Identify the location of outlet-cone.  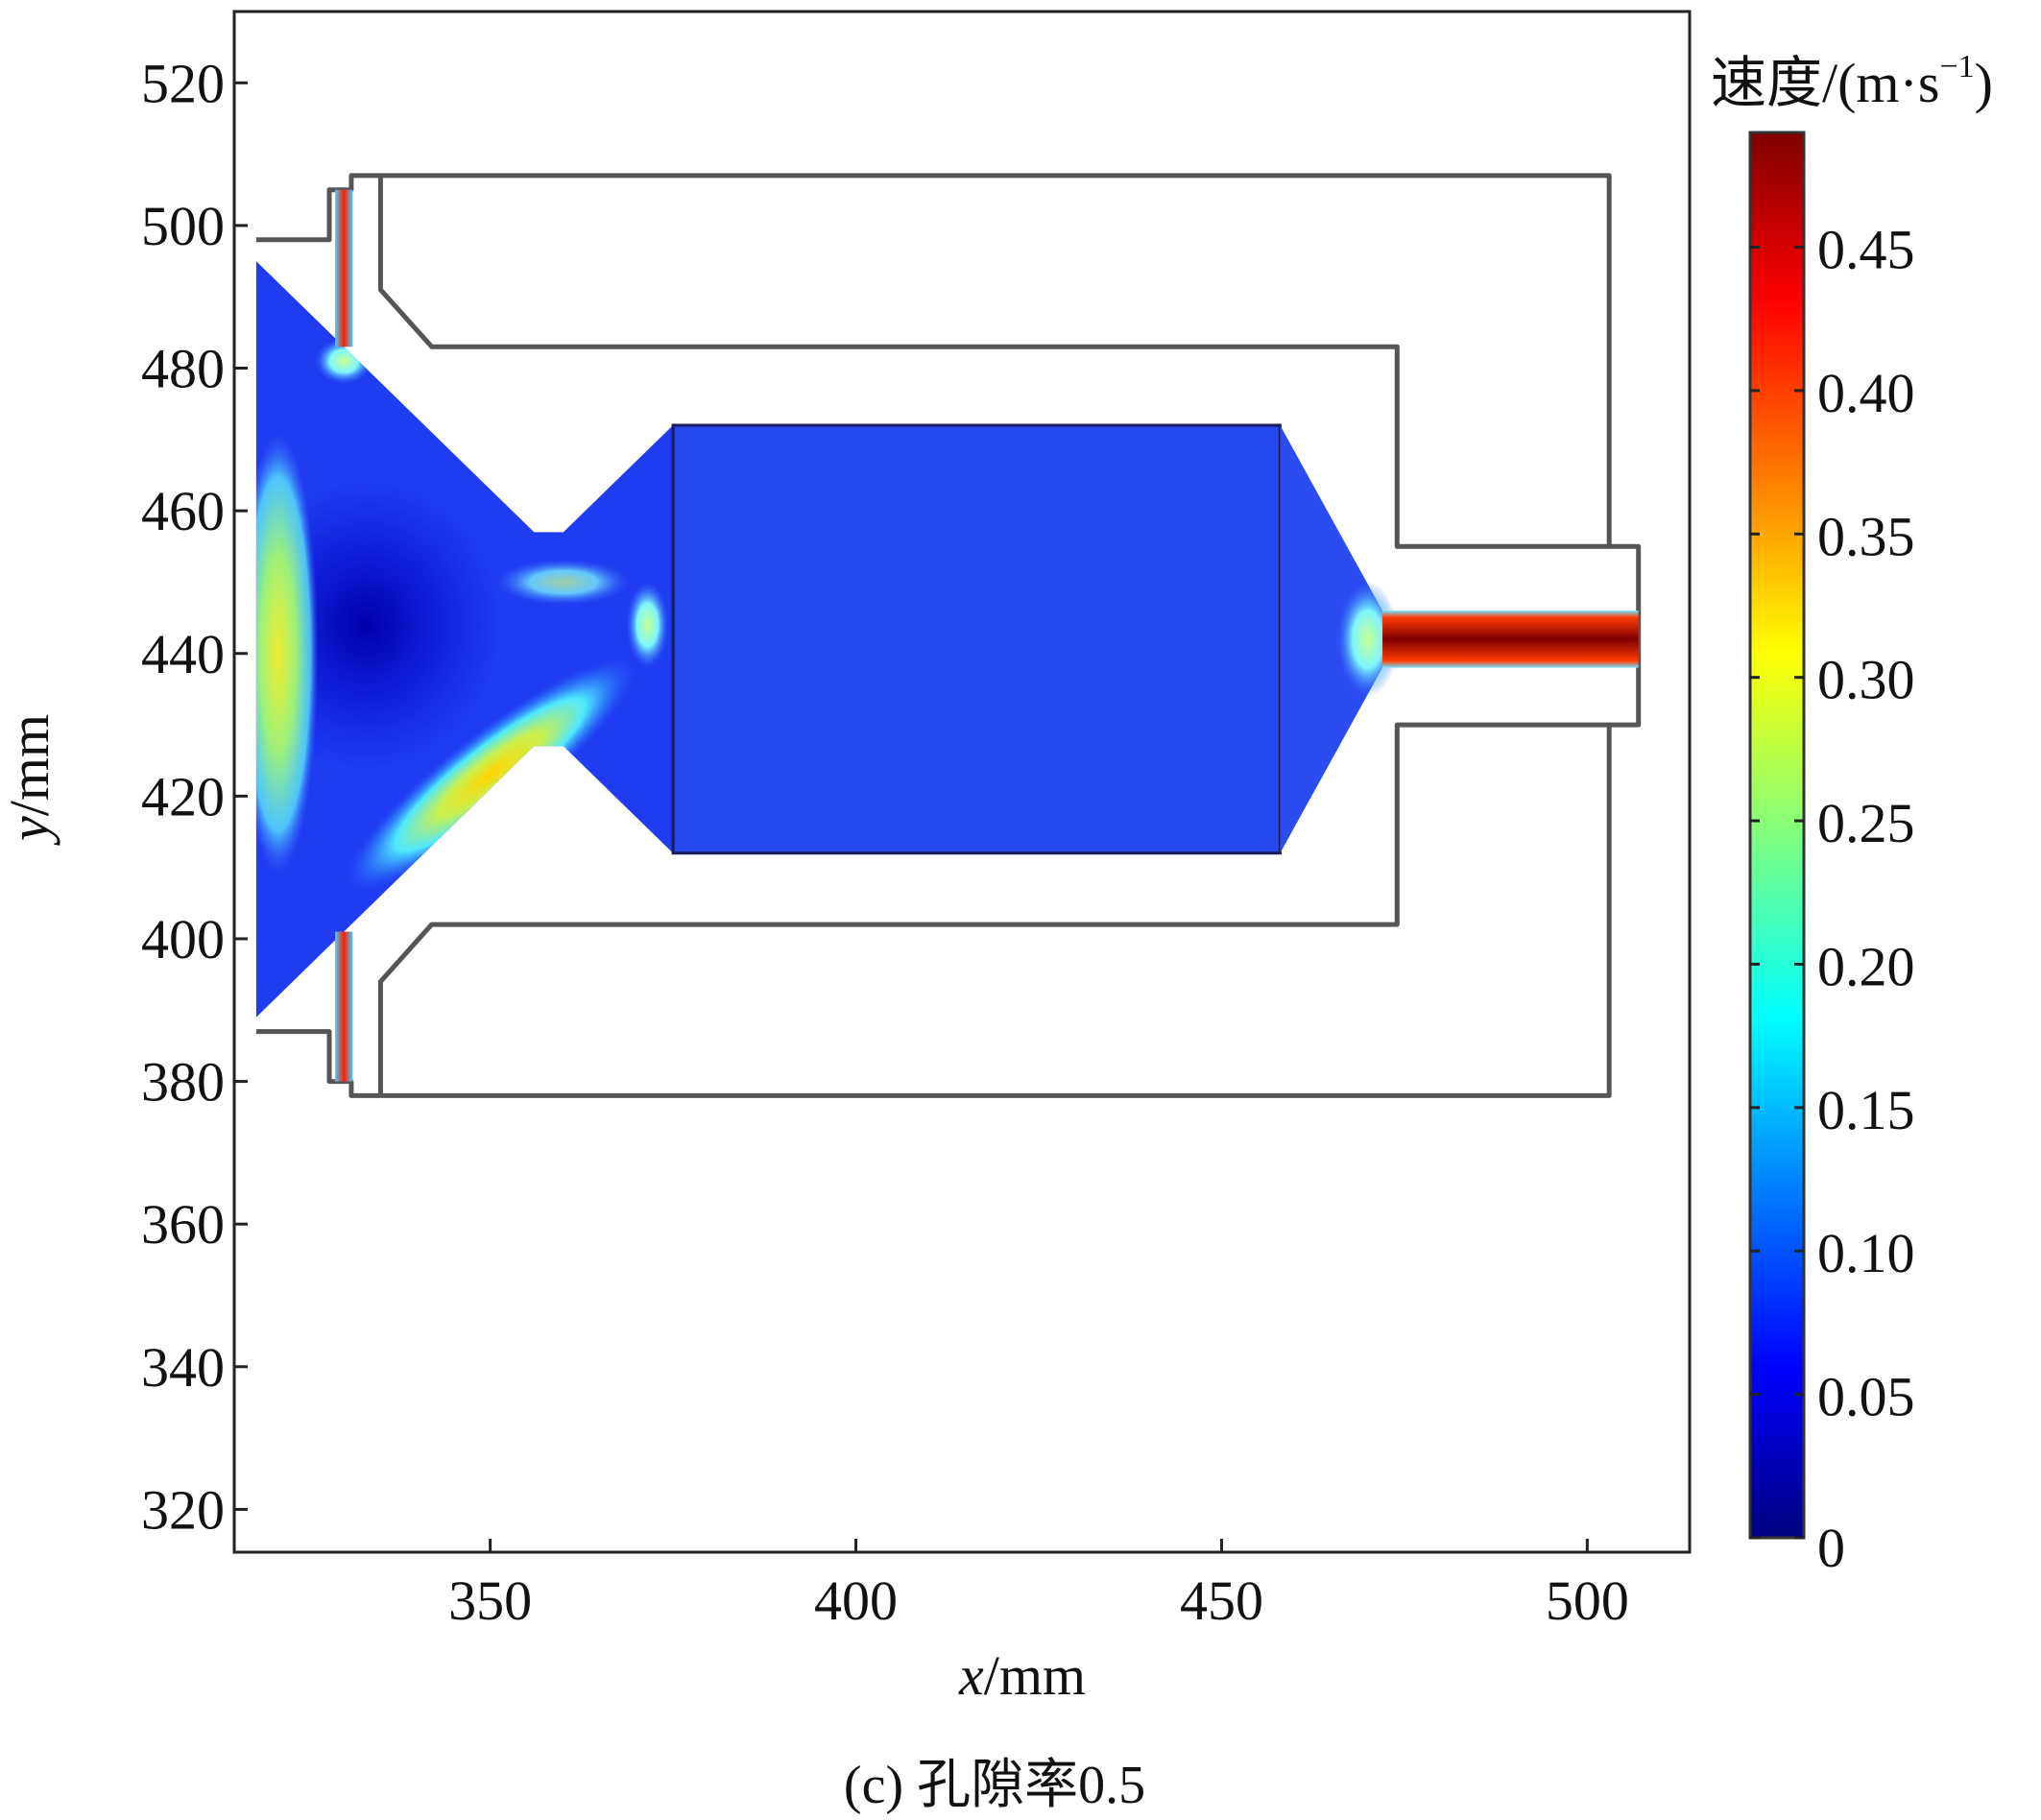
(1331, 639).